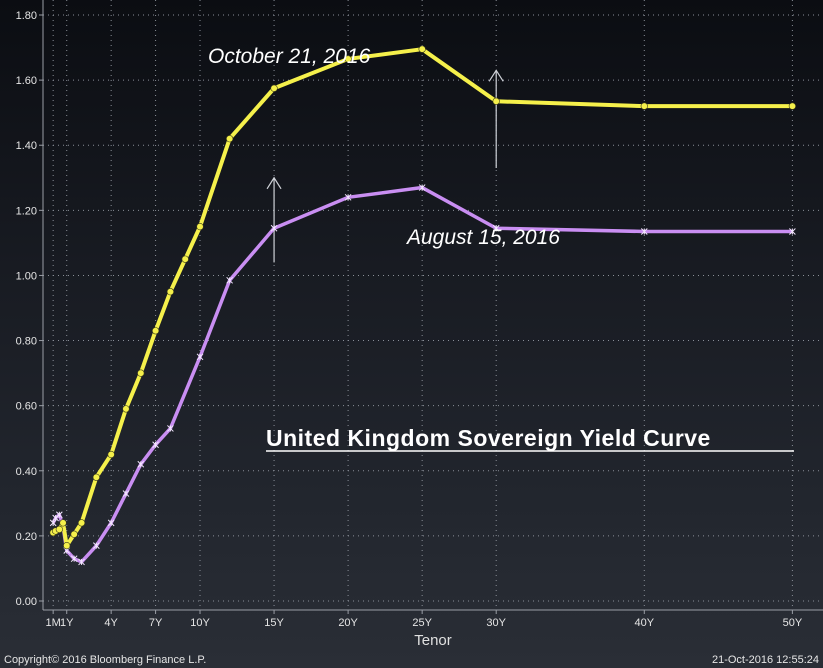  I want to click on y-tick-label: 0.60, so click(26, 407).